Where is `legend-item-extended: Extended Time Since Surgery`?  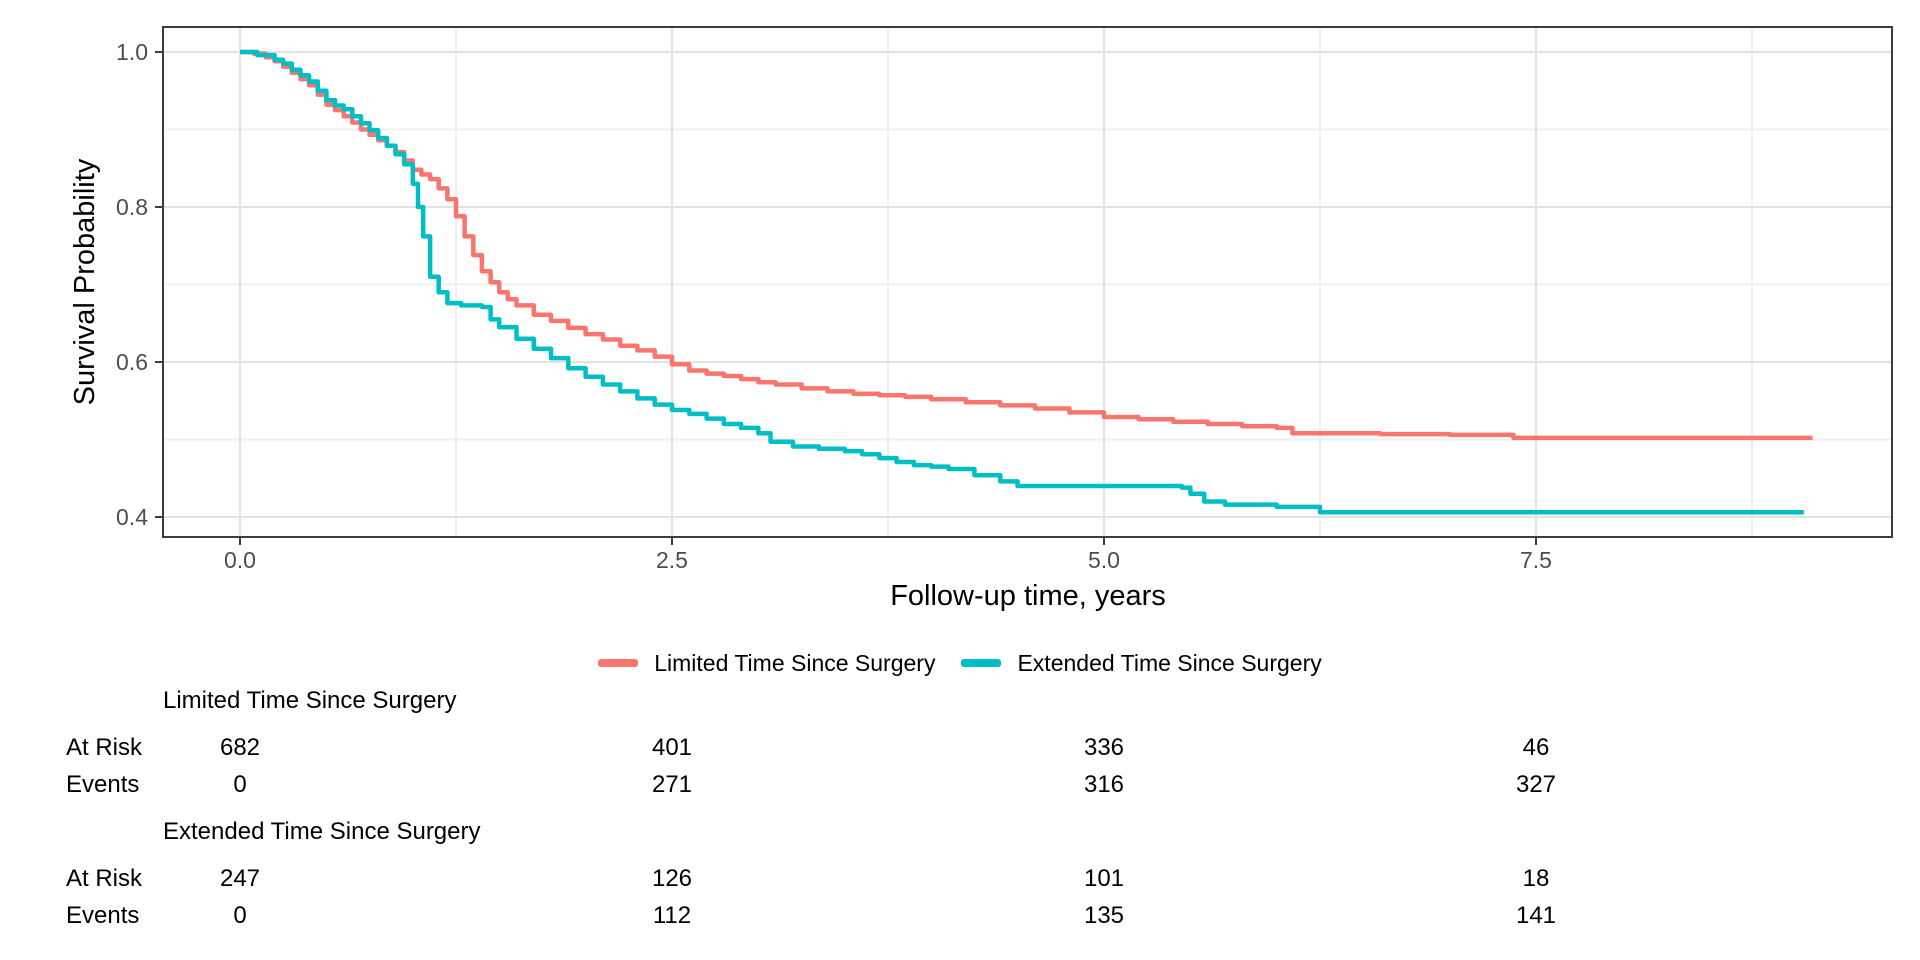 legend-item-extended: Extended Time Since Surgery is located at coordinates (1141, 663).